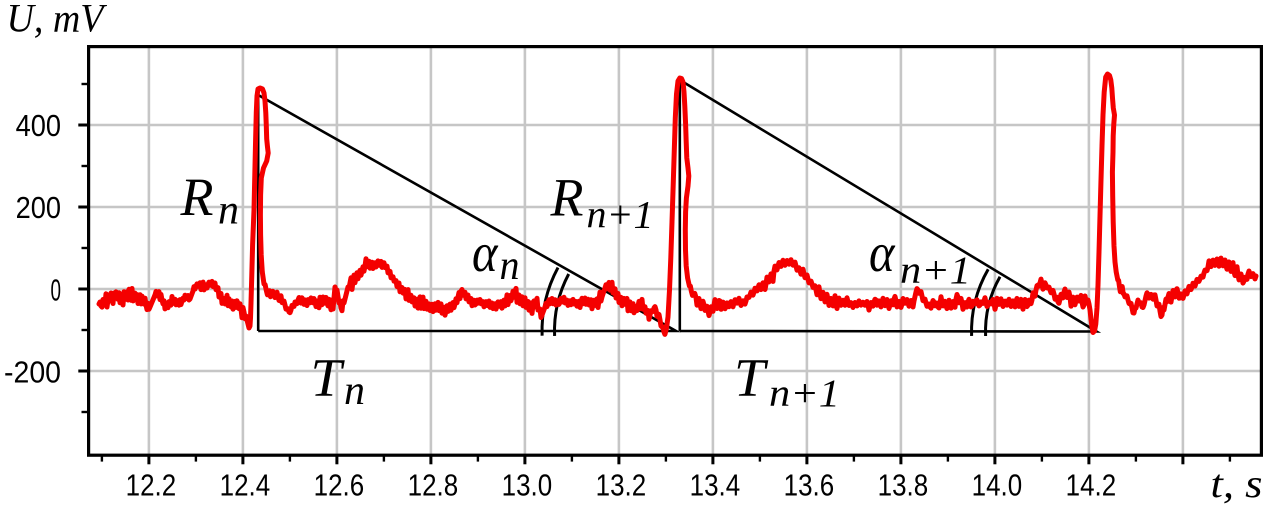 This screenshot has width=1267, height=511. What do you see at coordinates (38, 125) in the screenshot?
I see `svg-text: 400` at bounding box center [38, 125].